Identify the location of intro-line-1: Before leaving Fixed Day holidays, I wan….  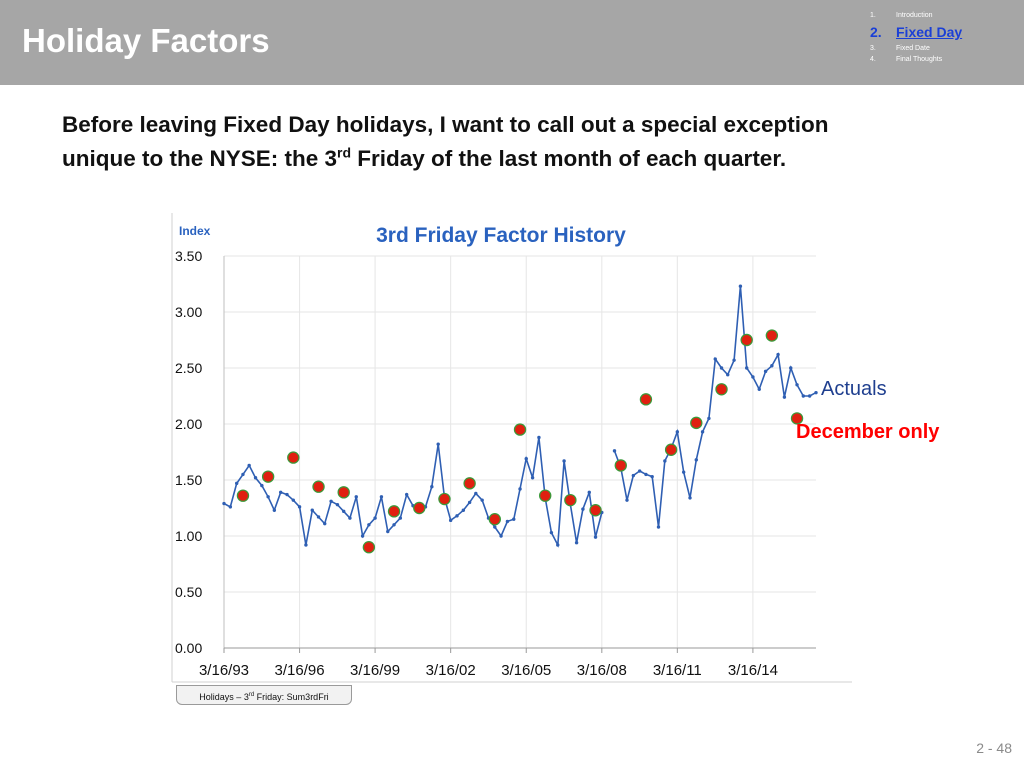
(445, 124).